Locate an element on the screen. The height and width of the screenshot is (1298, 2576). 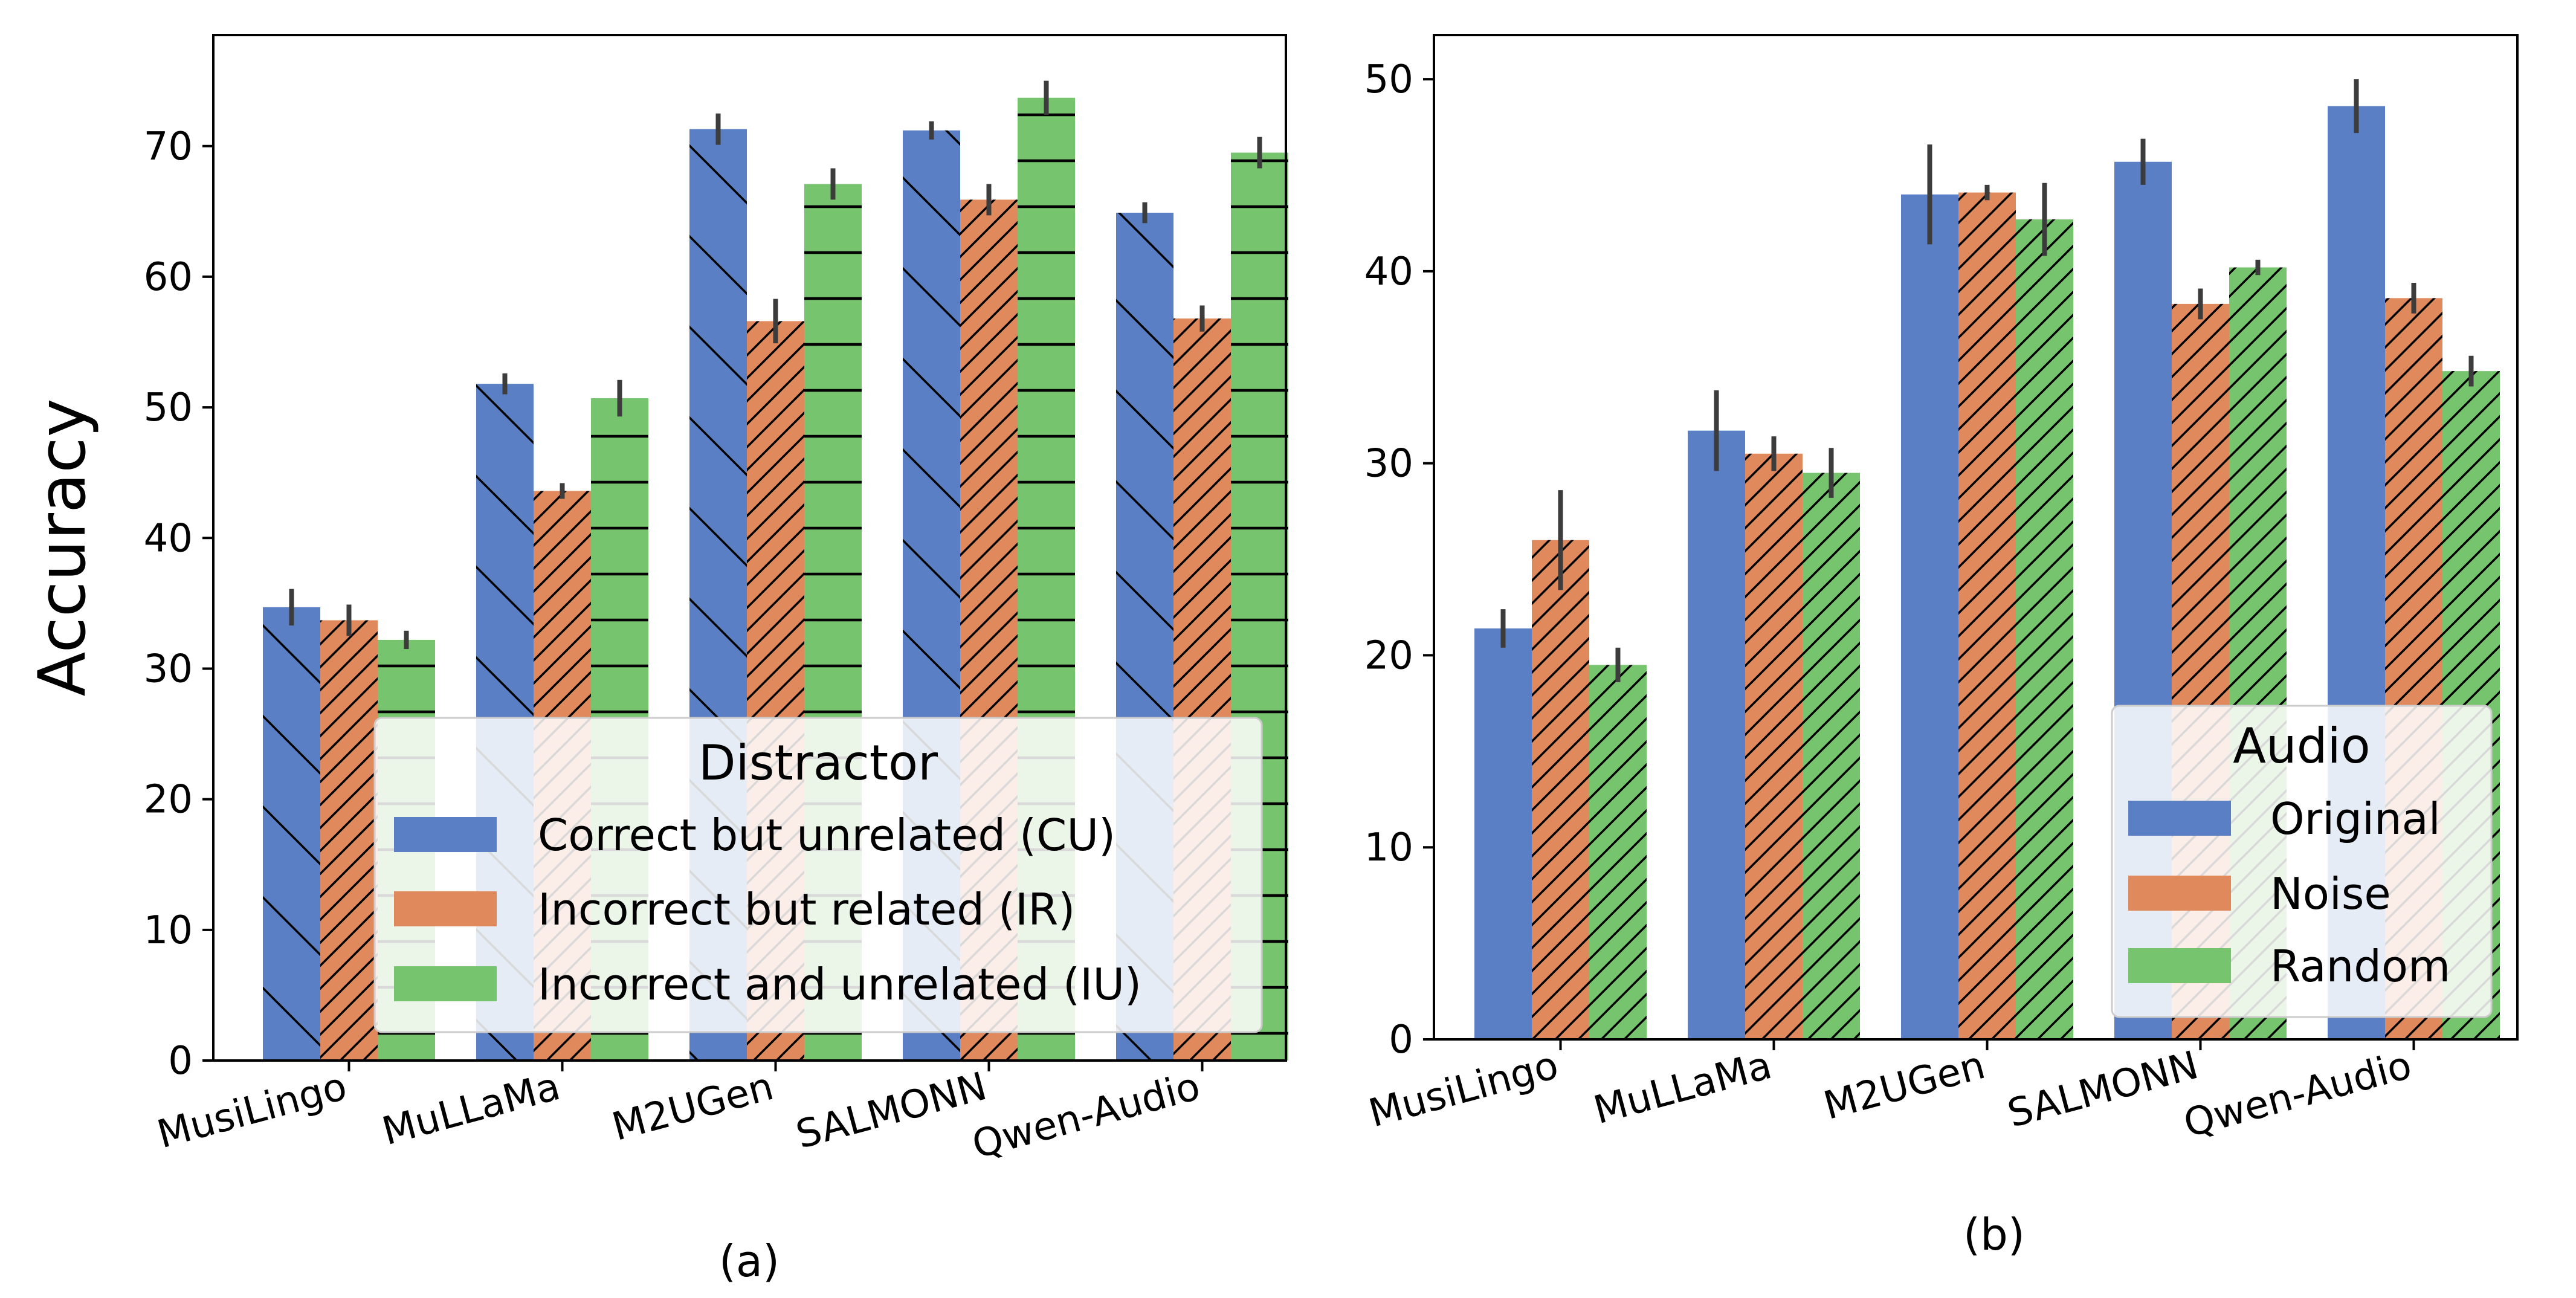
legend-swatch-random is located at coordinates (2179, 966).